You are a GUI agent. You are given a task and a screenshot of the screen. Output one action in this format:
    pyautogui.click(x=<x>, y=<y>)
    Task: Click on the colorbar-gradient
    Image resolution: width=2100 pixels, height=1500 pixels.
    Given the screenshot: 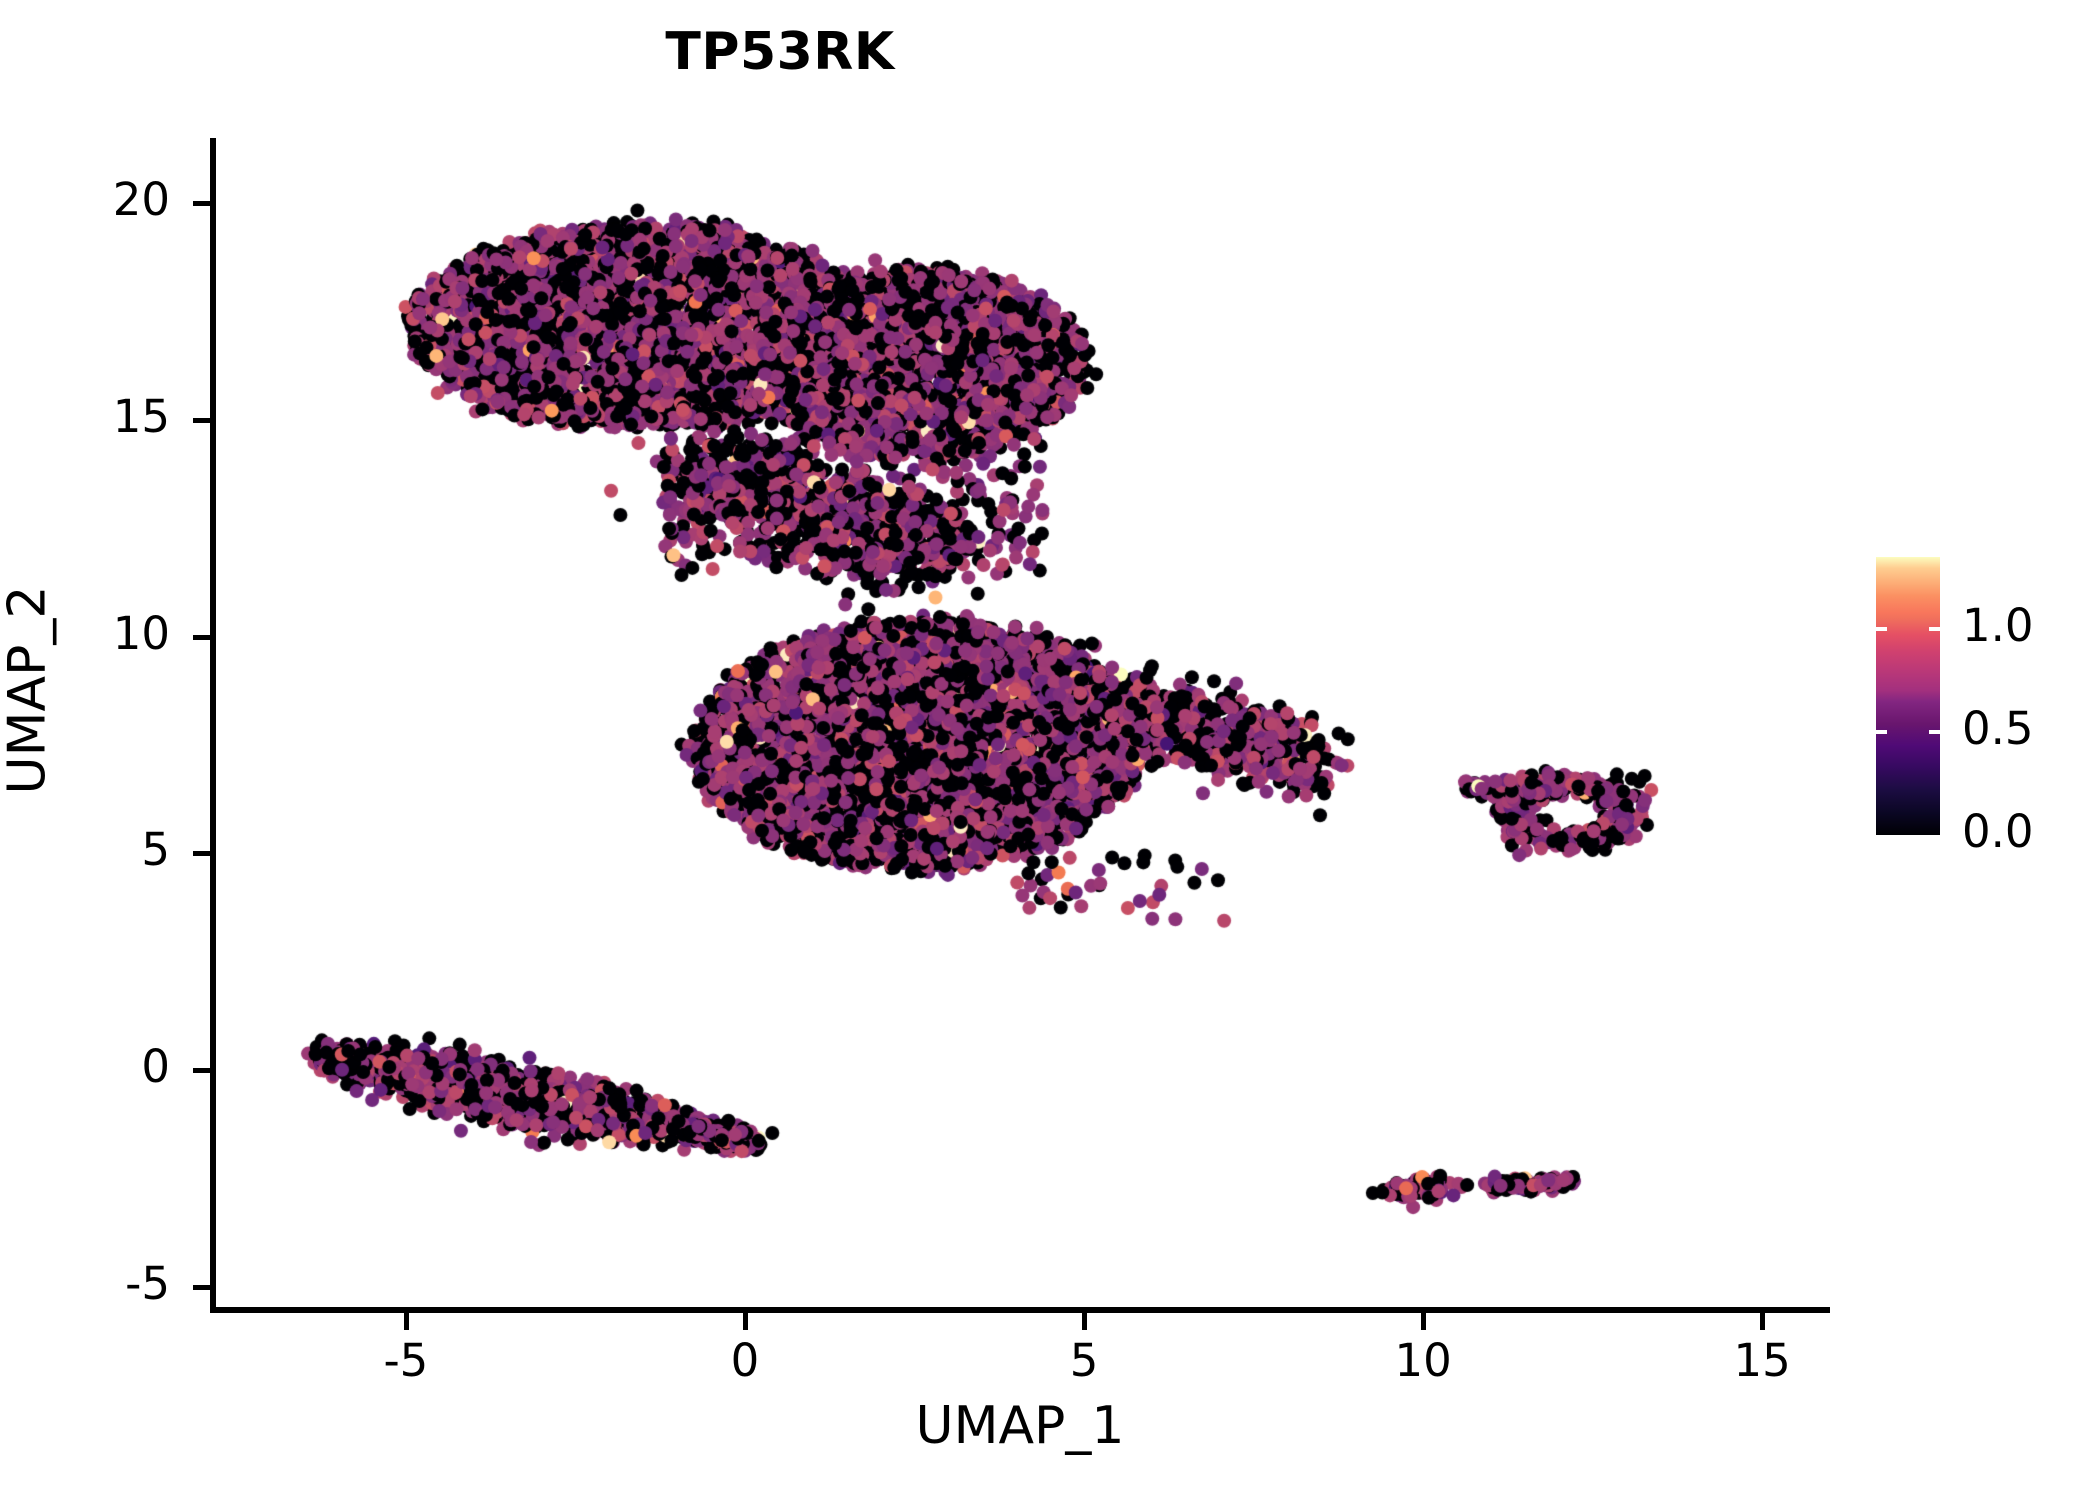 What is the action you would take?
    pyautogui.click(x=1908, y=696)
    